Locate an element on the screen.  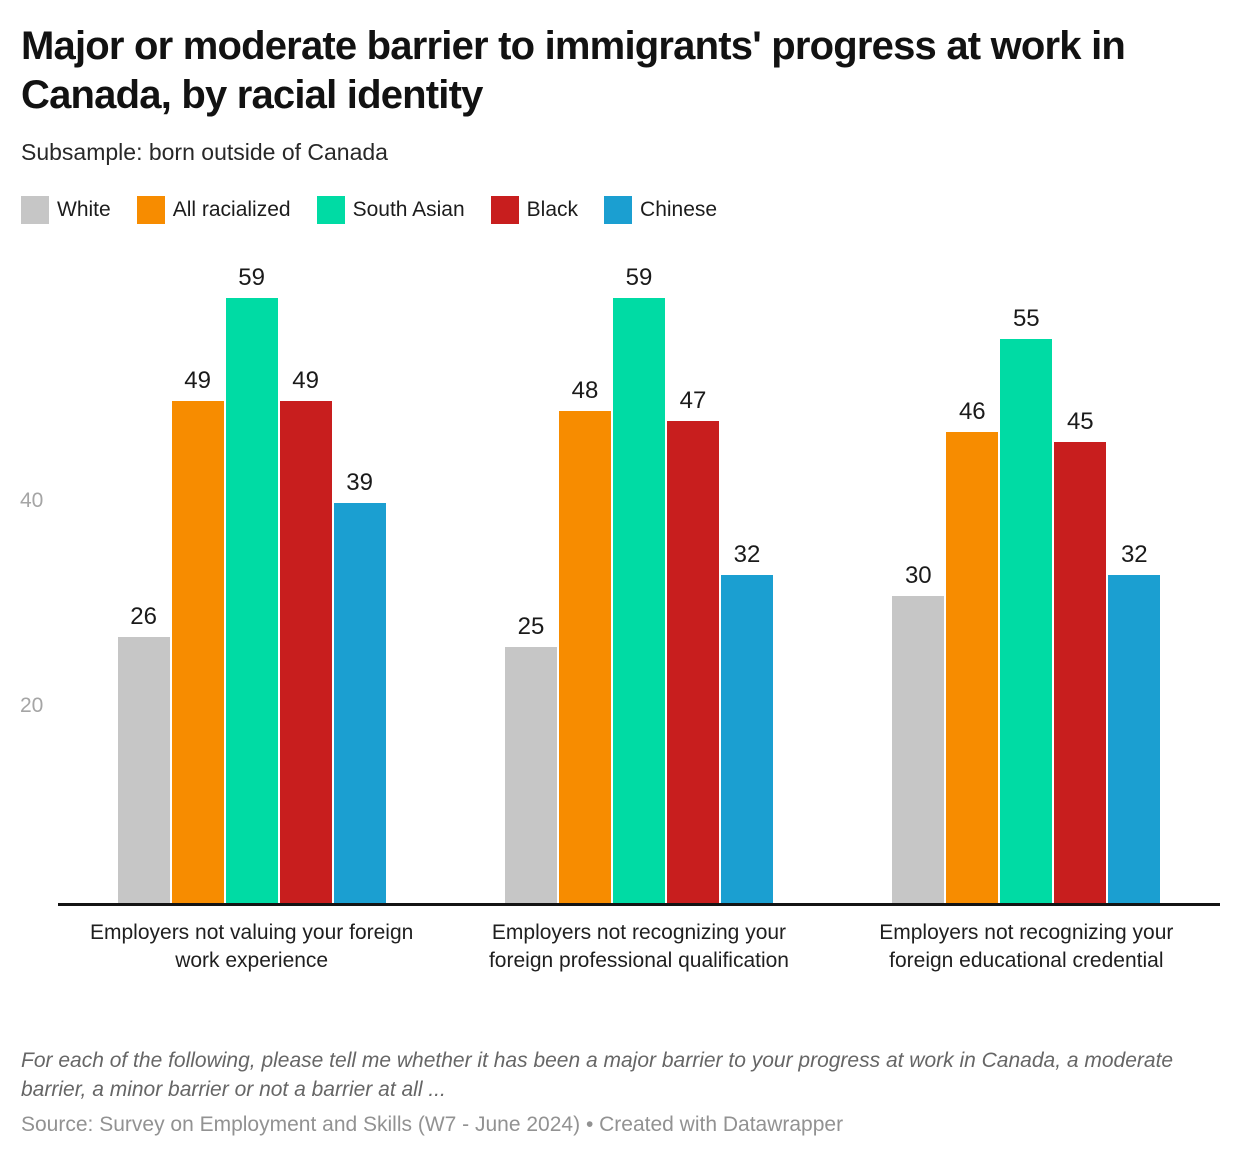
bar-value-label: 26 is located at coordinates (144, 616).